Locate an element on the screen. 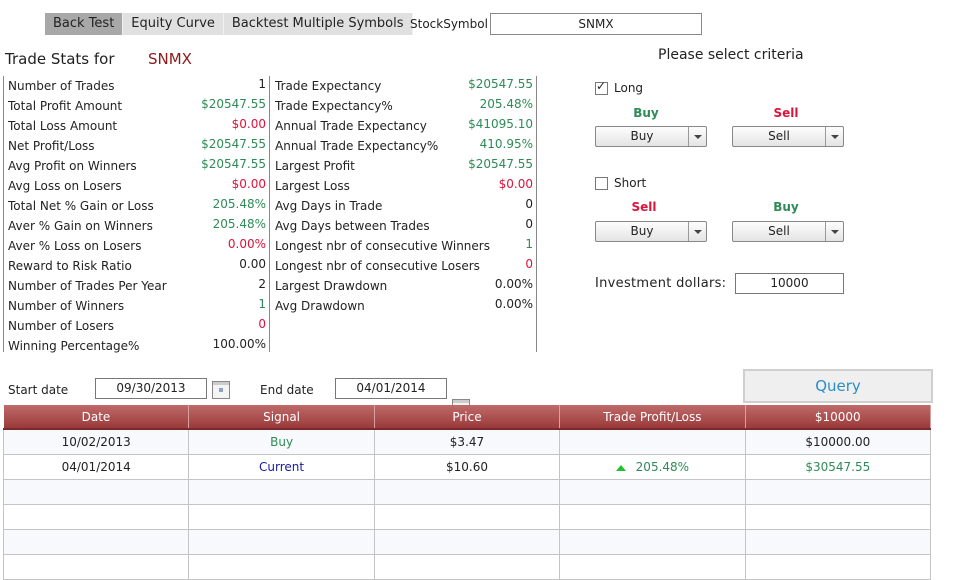 This screenshot has width=954, height=580. stat-row: Total Net % Gain or Loss 205.48% is located at coordinates (136, 206).